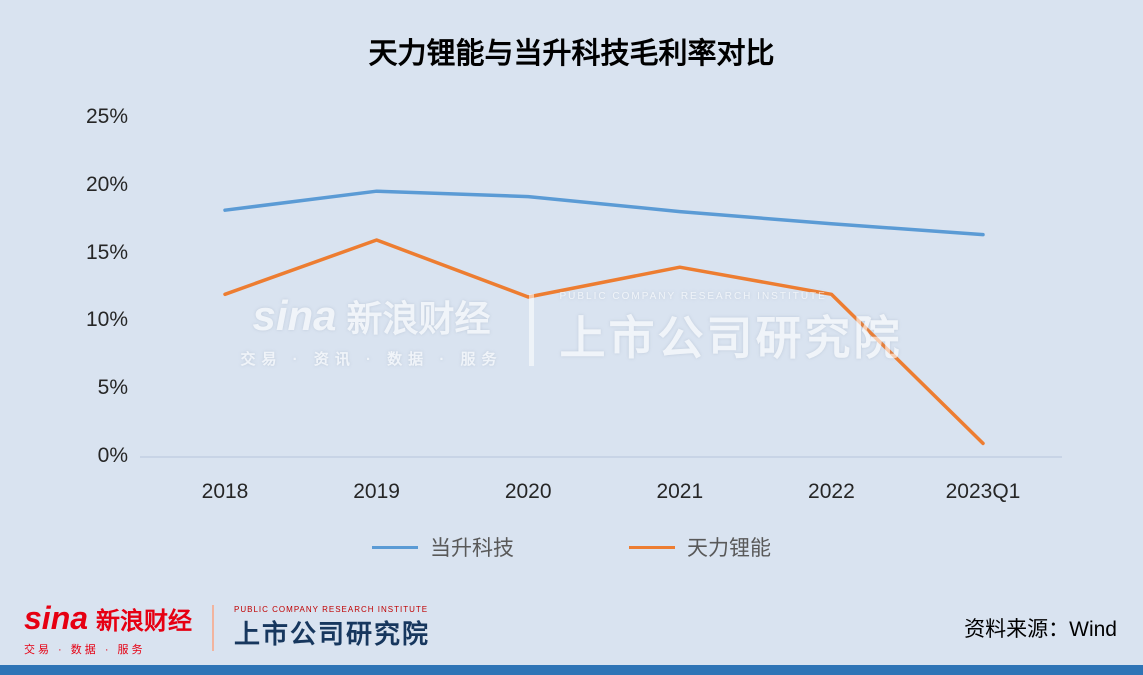 This screenshot has height=675, width=1143. I want to click on bottom-accent-bar, so click(571, 670).